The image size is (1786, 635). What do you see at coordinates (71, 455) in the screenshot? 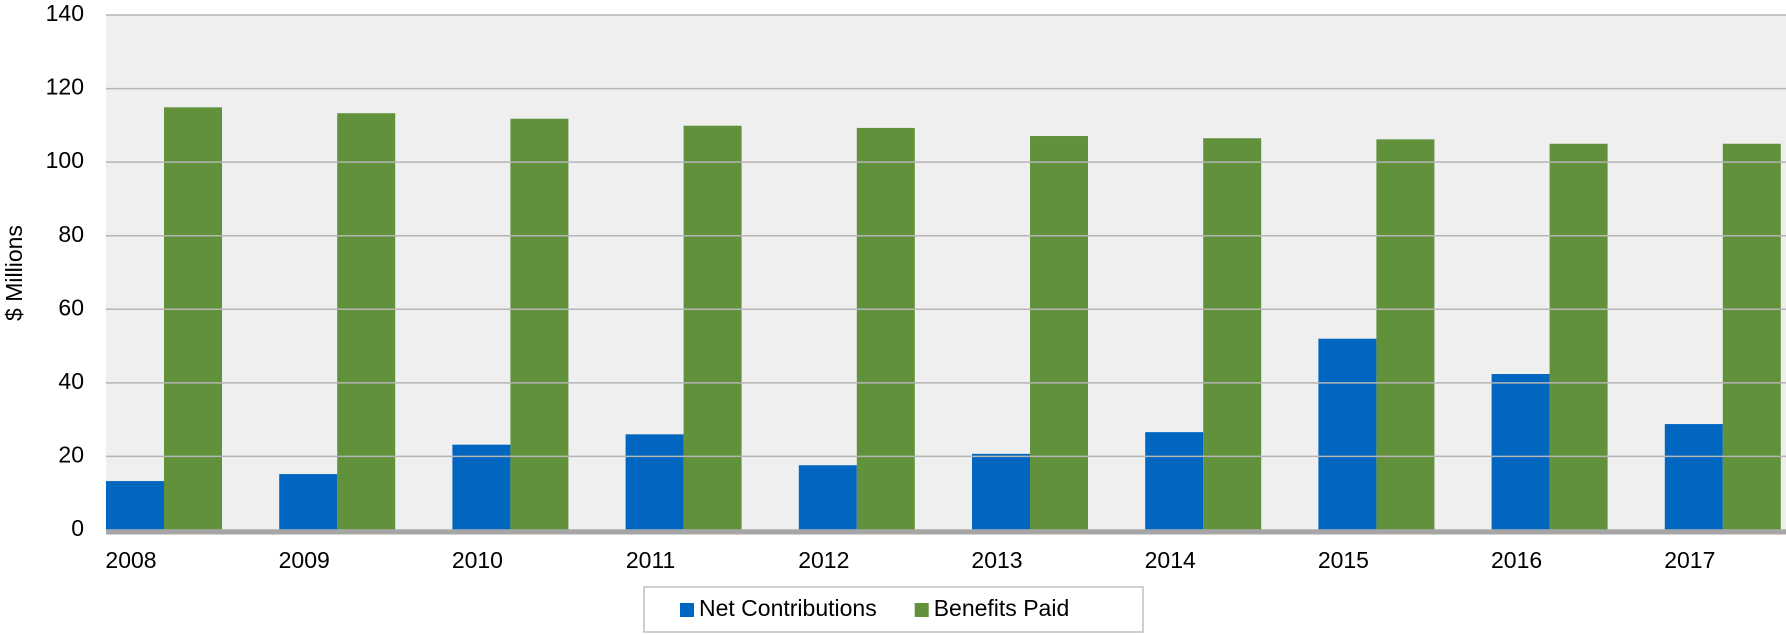
I see `y-tick-label: 20` at bounding box center [71, 455].